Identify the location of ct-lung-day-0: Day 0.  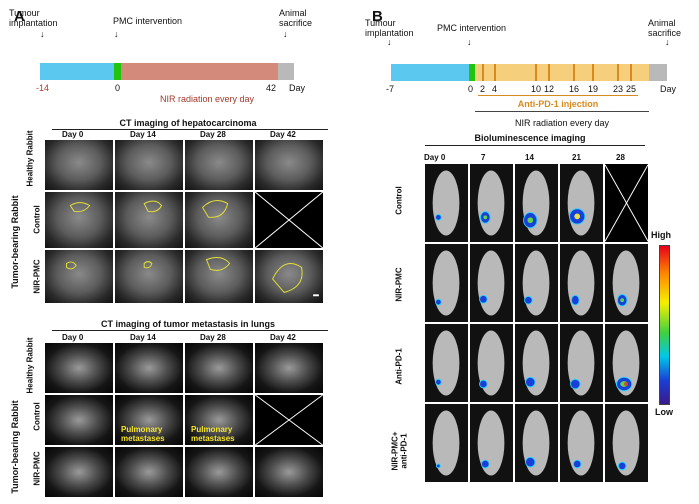
(73, 337).